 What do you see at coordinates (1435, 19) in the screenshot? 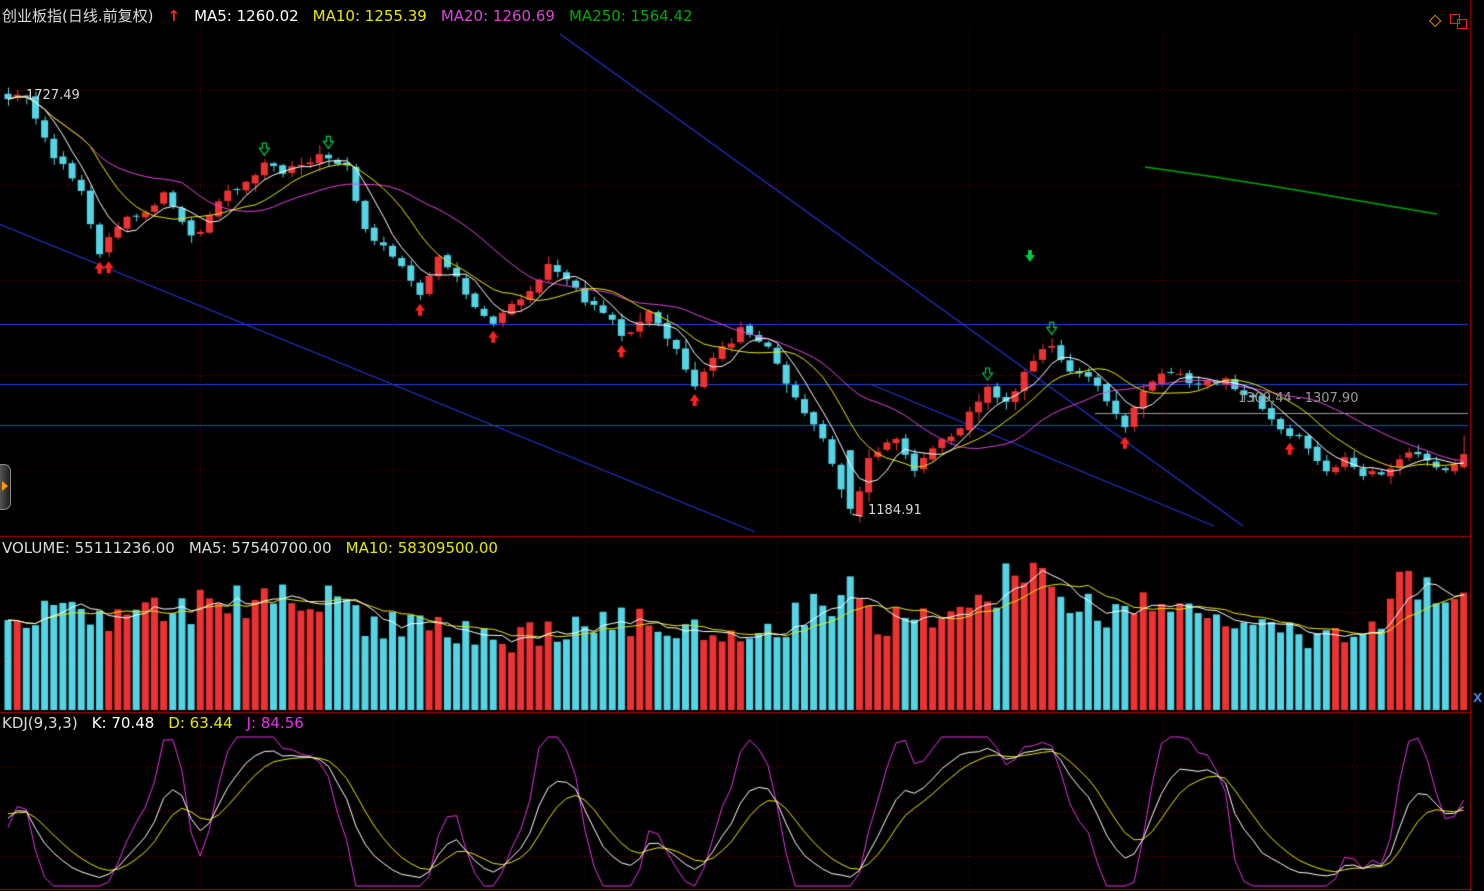
I see `diamond-icon: ◇` at bounding box center [1435, 19].